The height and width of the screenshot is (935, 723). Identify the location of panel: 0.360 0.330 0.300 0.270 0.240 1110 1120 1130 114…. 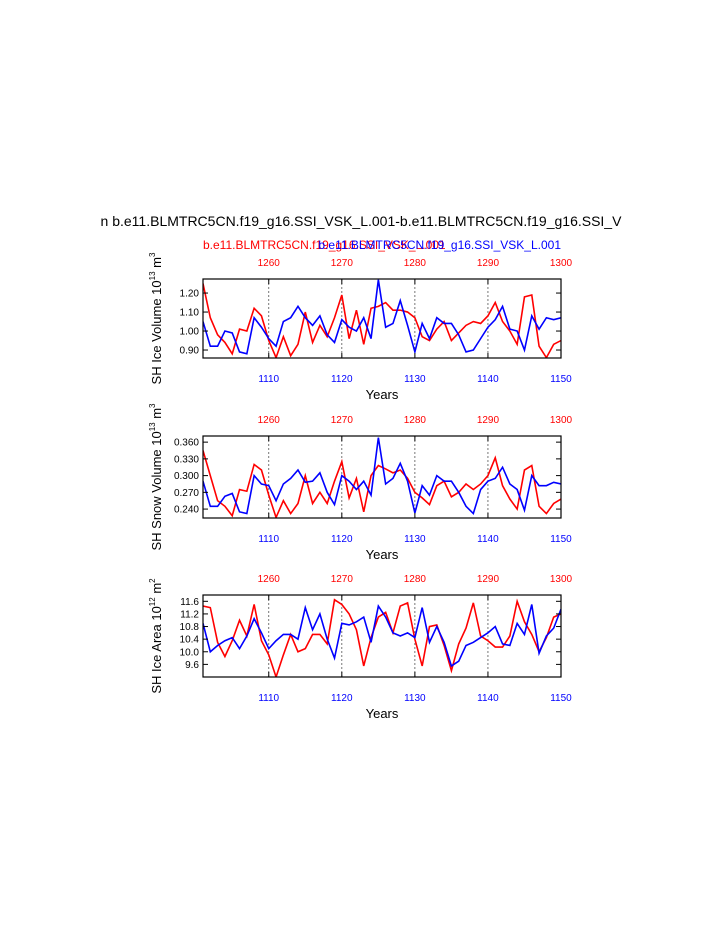
(360, 482).